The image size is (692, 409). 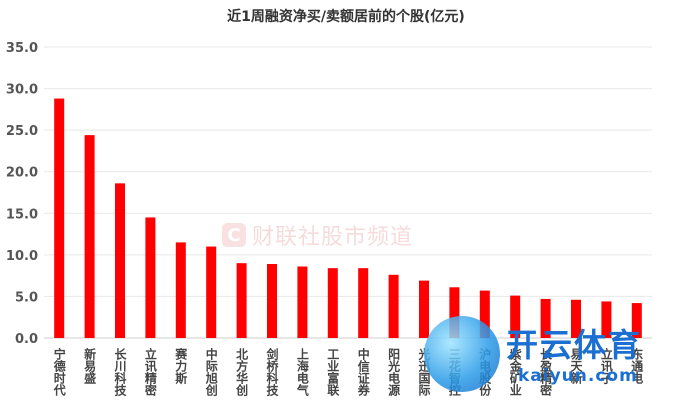 I want to click on x-tick-label: 阳光电源, so click(x=394, y=372).